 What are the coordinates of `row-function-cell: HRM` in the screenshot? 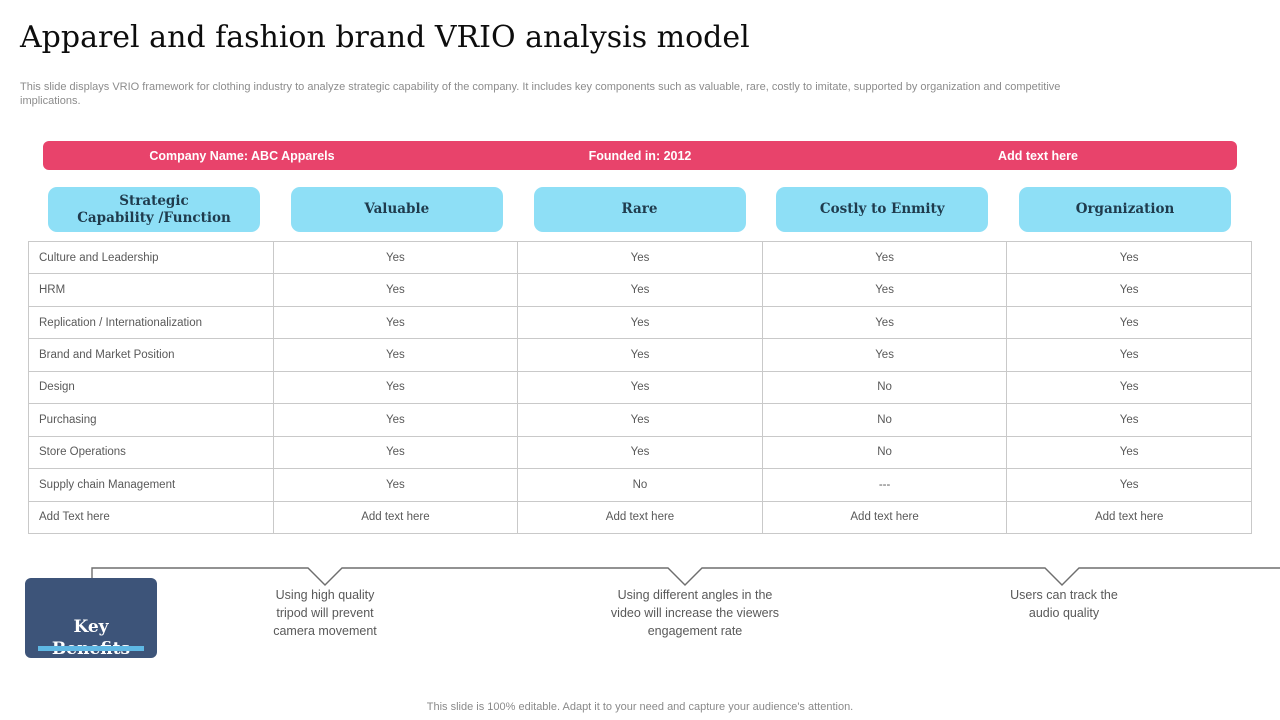 It's located at (151, 290).